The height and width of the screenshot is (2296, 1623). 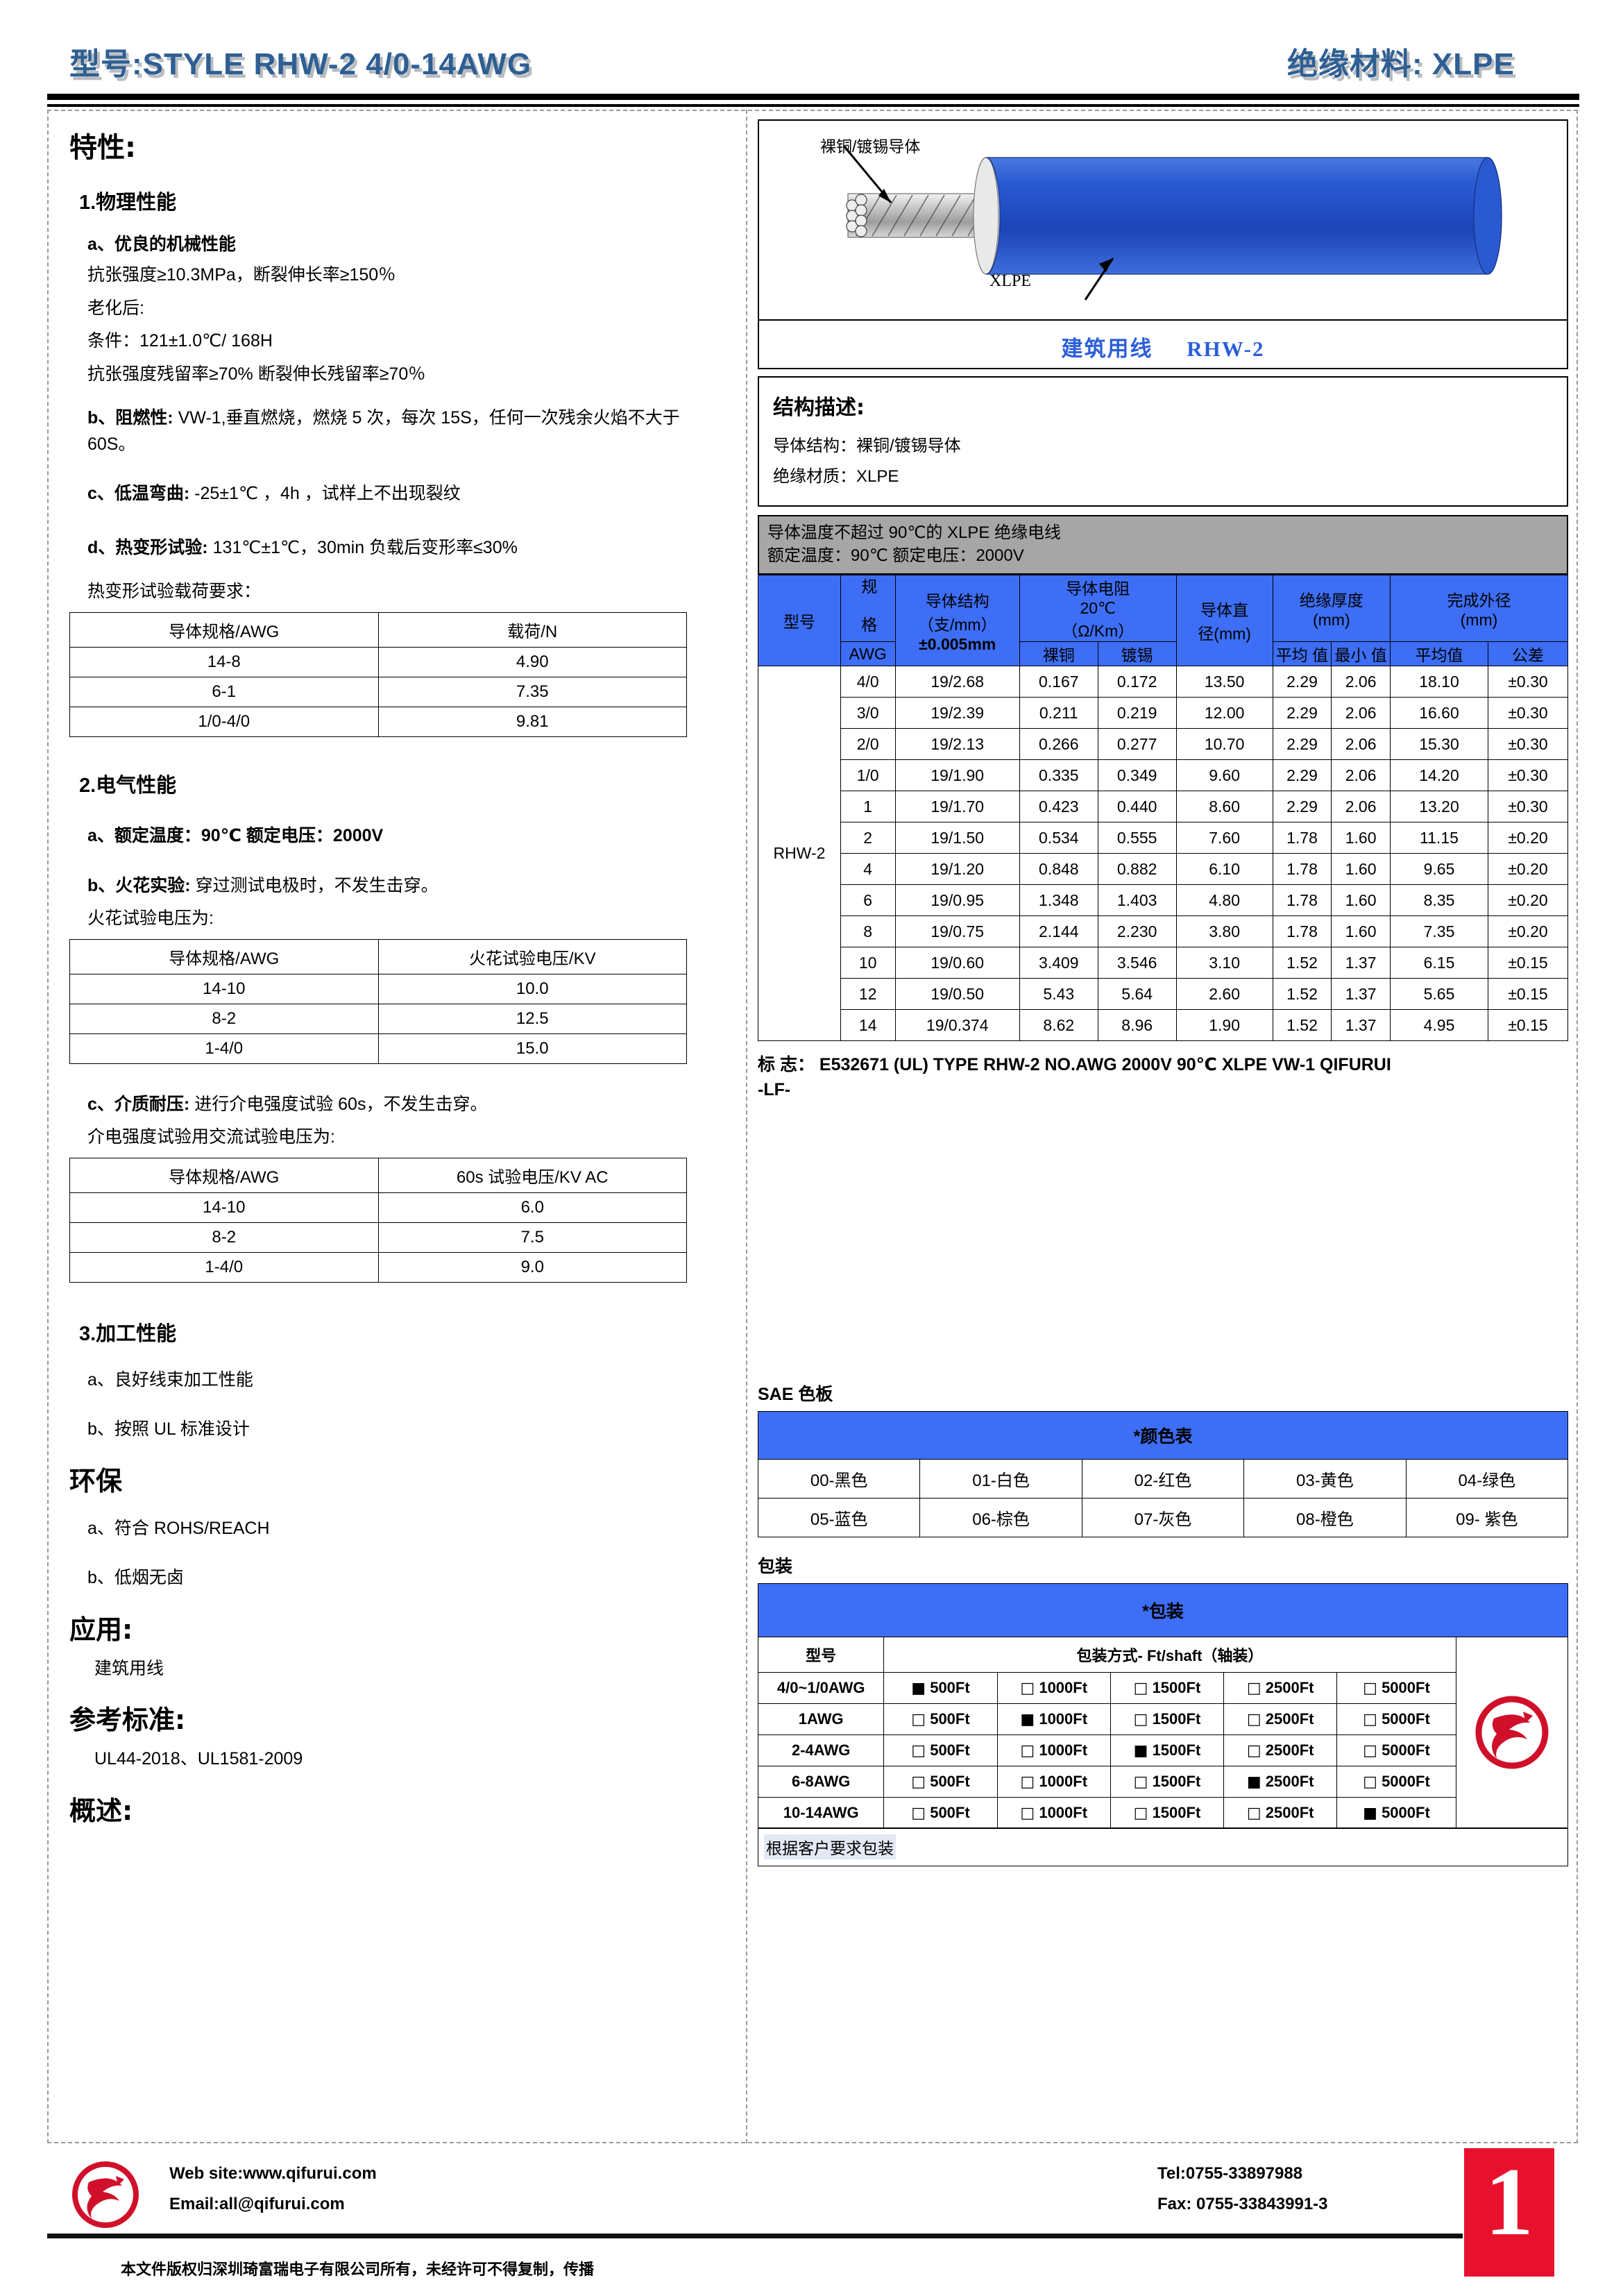 What do you see at coordinates (532, 956) in the screenshot?
I see `spark-h2: 火花试验电压/KV` at bounding box center [532, 956].